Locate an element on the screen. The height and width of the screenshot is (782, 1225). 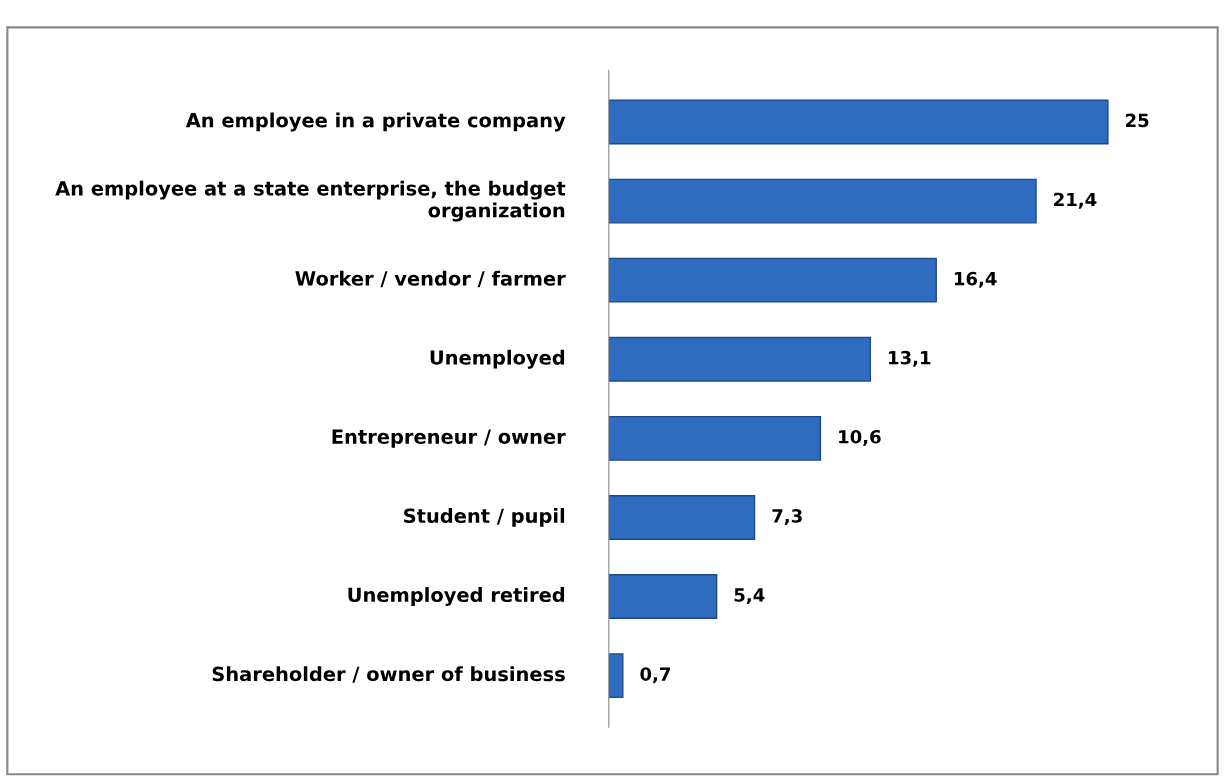
y-tick-label: Worker / vendor / farmer is located at coordinates (430, 279).